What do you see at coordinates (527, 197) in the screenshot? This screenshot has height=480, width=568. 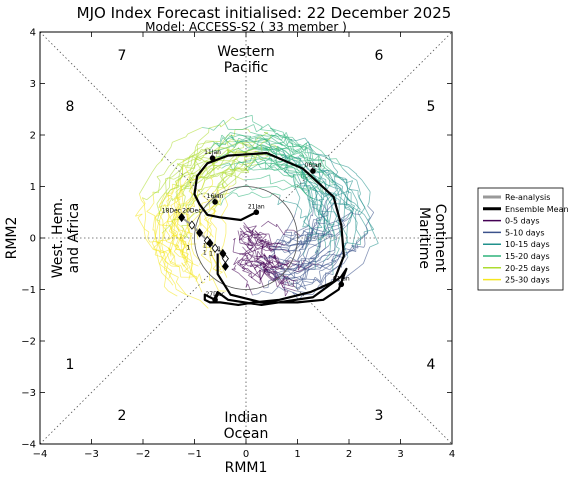 I see `legend-label: Re-analysis` at bounding box center [527, 197].